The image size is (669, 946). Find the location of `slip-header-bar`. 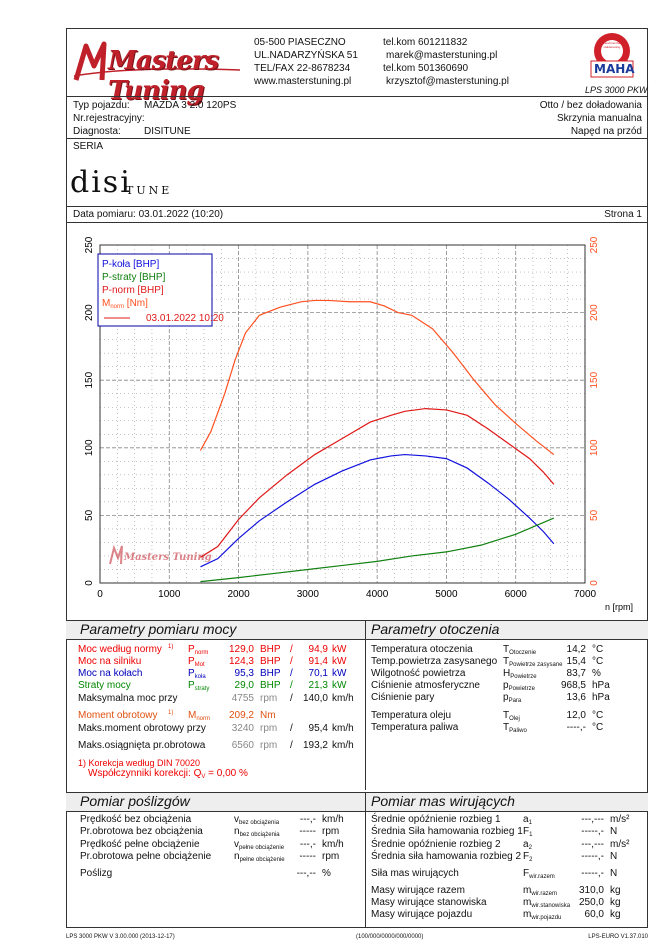

slip-header-bar is located at coordinates (357, 802).